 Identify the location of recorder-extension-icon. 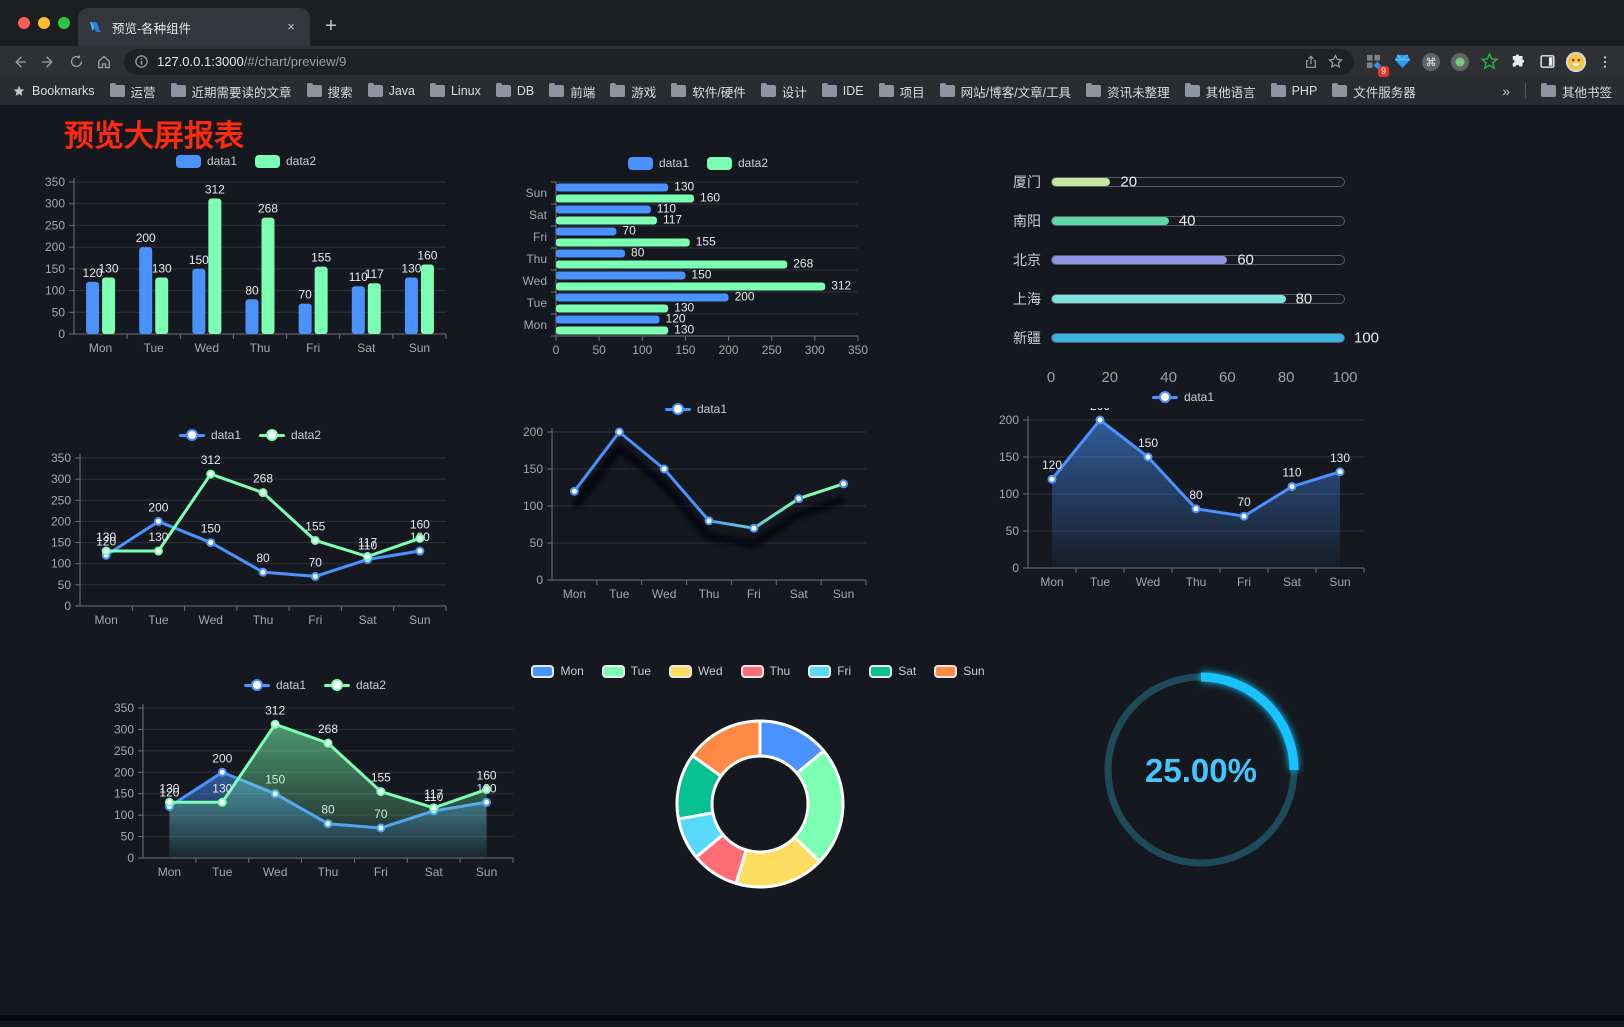
(1460, 62).